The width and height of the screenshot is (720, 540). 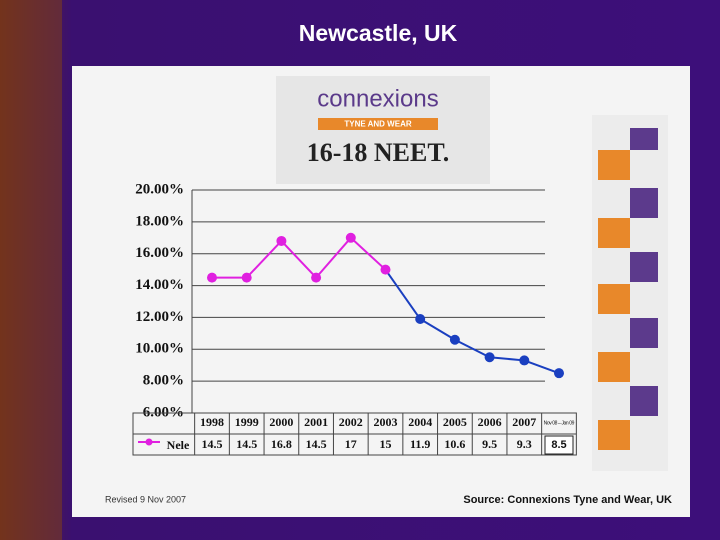 I want to click on x-tick-label: 2006, so click(x=490, y=422).